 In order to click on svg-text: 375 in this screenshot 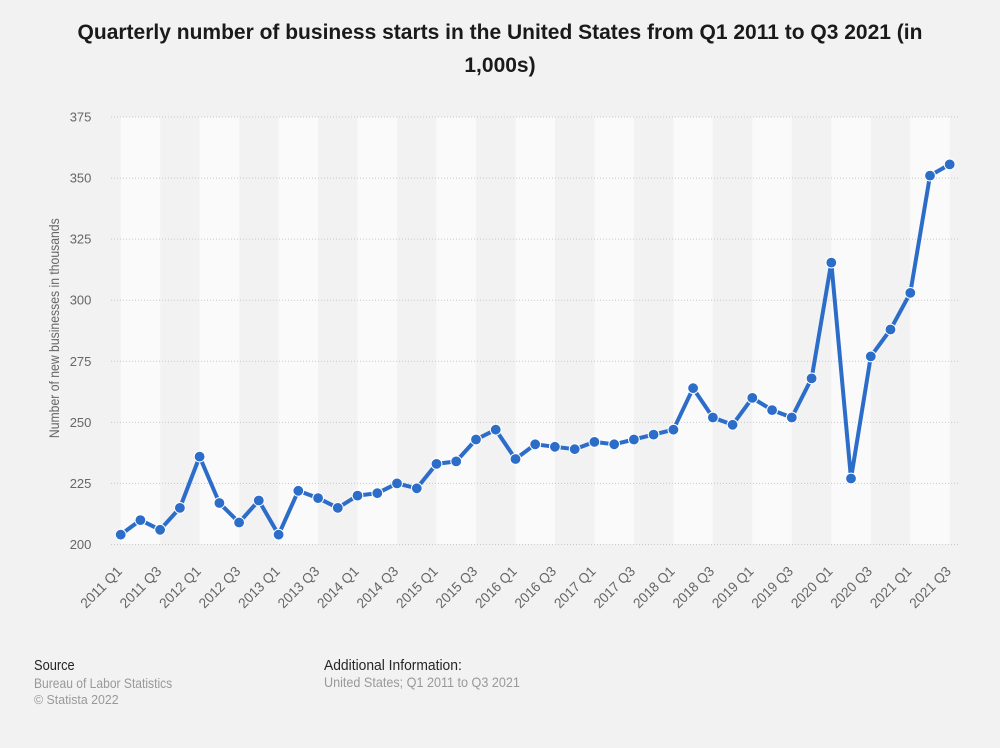, I will do `click(81, 117)`.